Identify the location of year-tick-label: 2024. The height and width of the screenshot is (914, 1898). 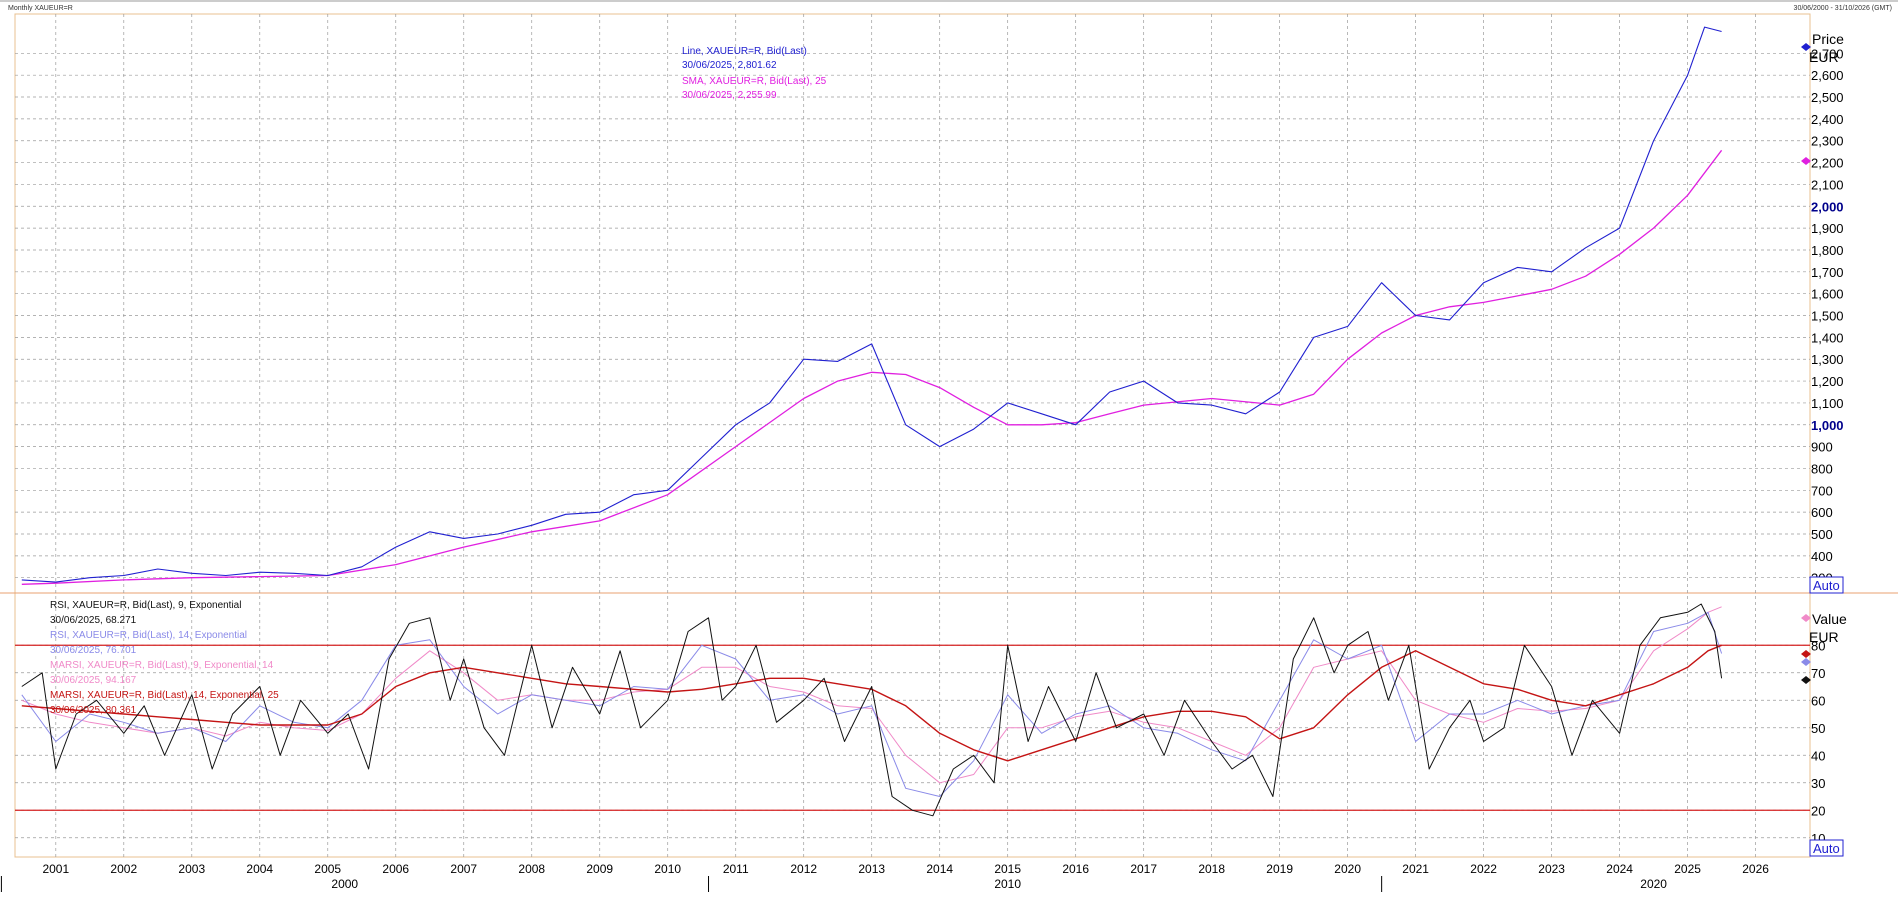
(1619, 869).